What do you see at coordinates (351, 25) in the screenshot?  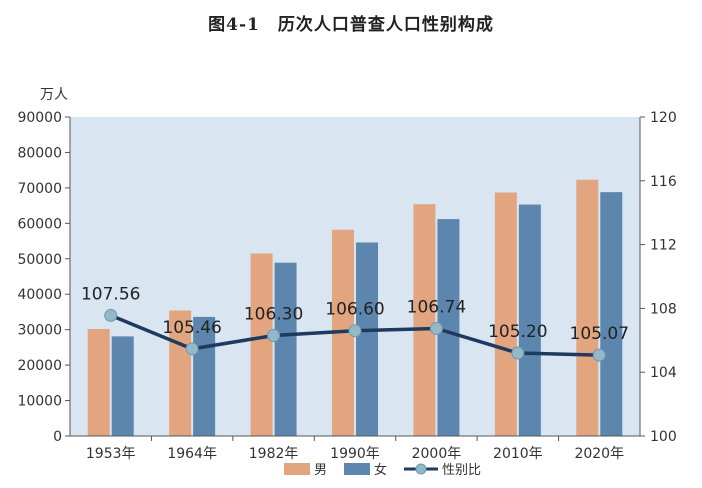 I see `chart-title: 图4-1 历次人口普查人口性别构成` at bounding box center [351, 25].